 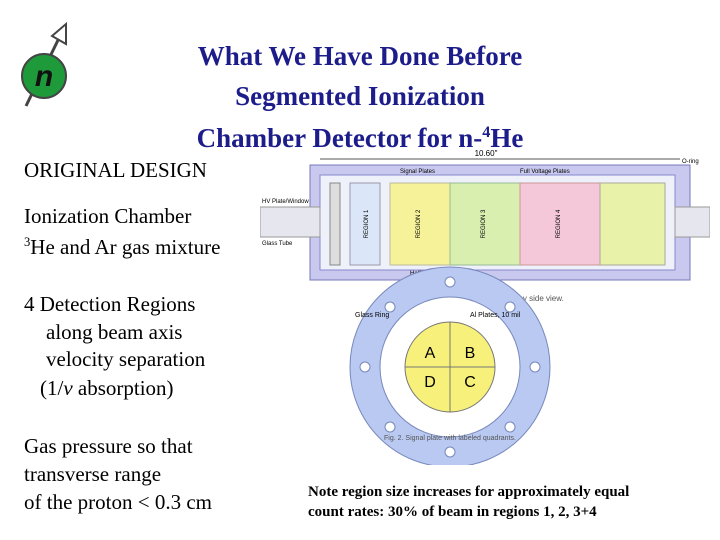 I want to click on text: absorption), so click(x=123, y=388).